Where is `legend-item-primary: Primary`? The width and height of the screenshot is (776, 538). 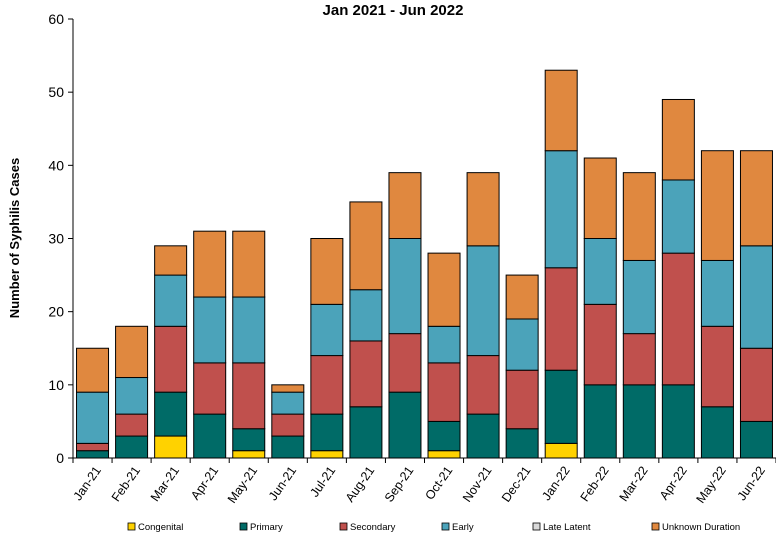 legend-item-primary: Primary is located at coordinates (261, 527).